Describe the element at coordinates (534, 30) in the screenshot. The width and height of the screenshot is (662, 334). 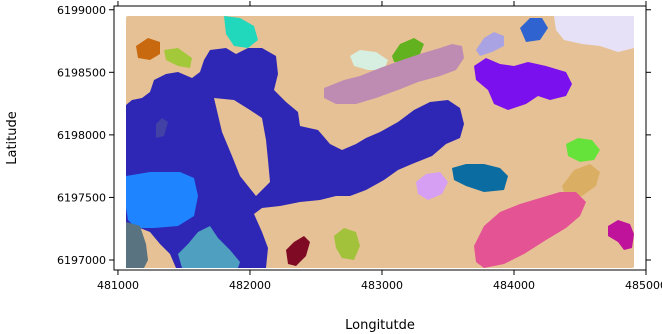
I see `patch-royal-blue` at that location.